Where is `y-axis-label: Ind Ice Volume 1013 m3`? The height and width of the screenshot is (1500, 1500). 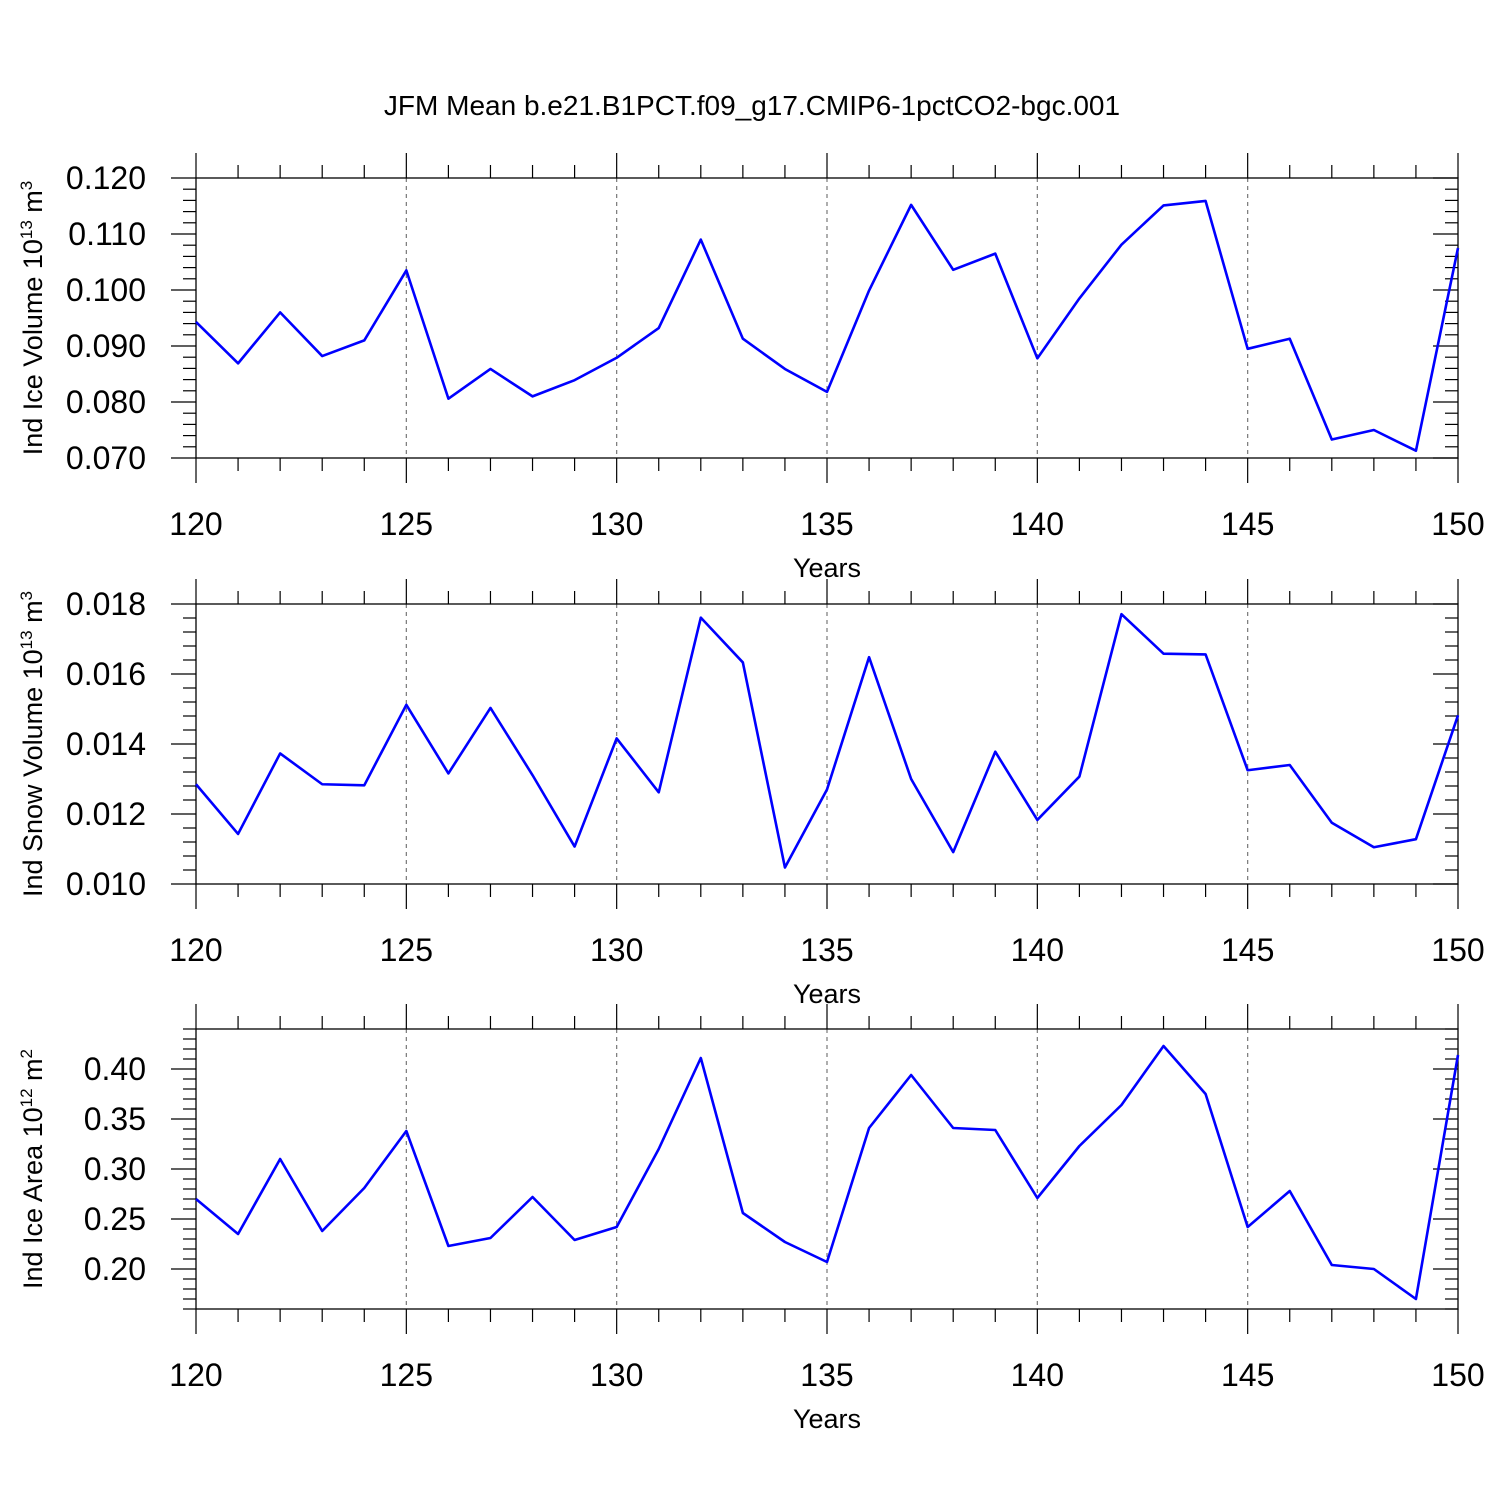
y-axis-label: Ind Ice Volume 1013 m3 is located at coordinates (32, 318).